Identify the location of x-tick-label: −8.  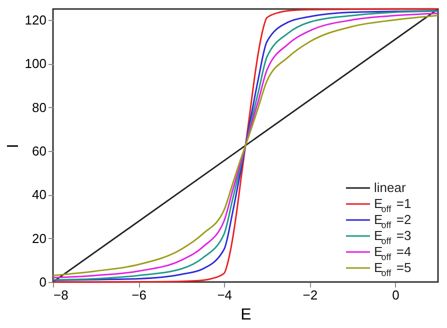
(61, 295).